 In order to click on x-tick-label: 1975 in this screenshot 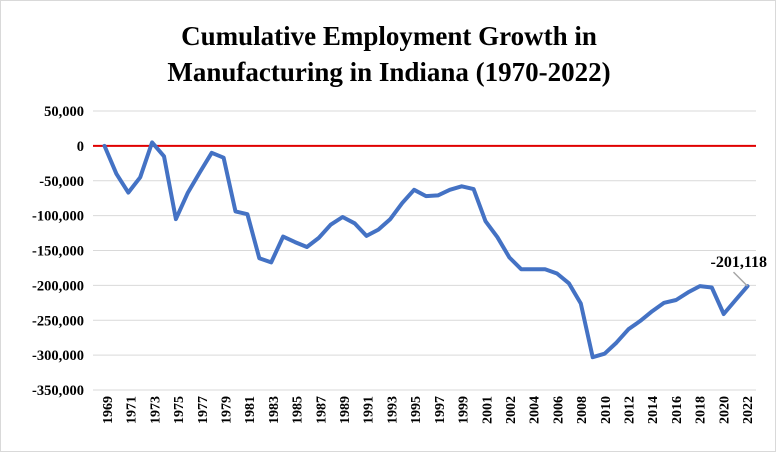, I will do `click(179, 410)`.